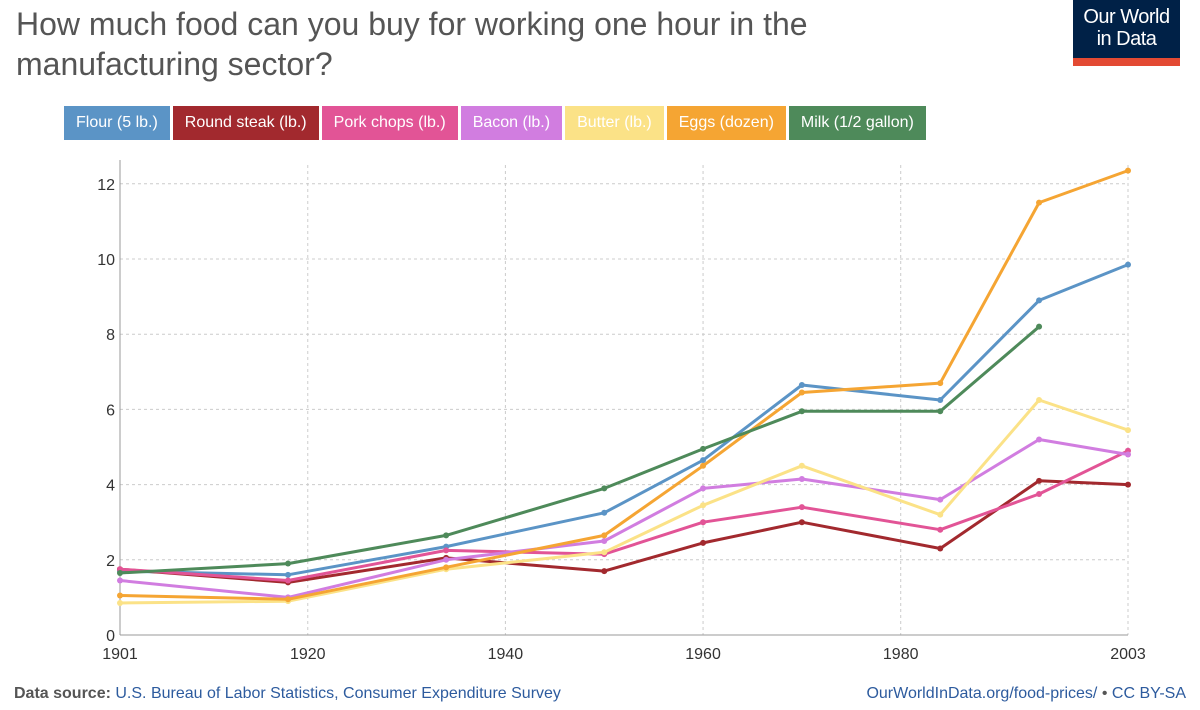 This screenshot has width=1200, height=710. Describe the element at coordinates (726, 123) in the screenshot. I see `legend-item: Eggs (dozen)` at that location.